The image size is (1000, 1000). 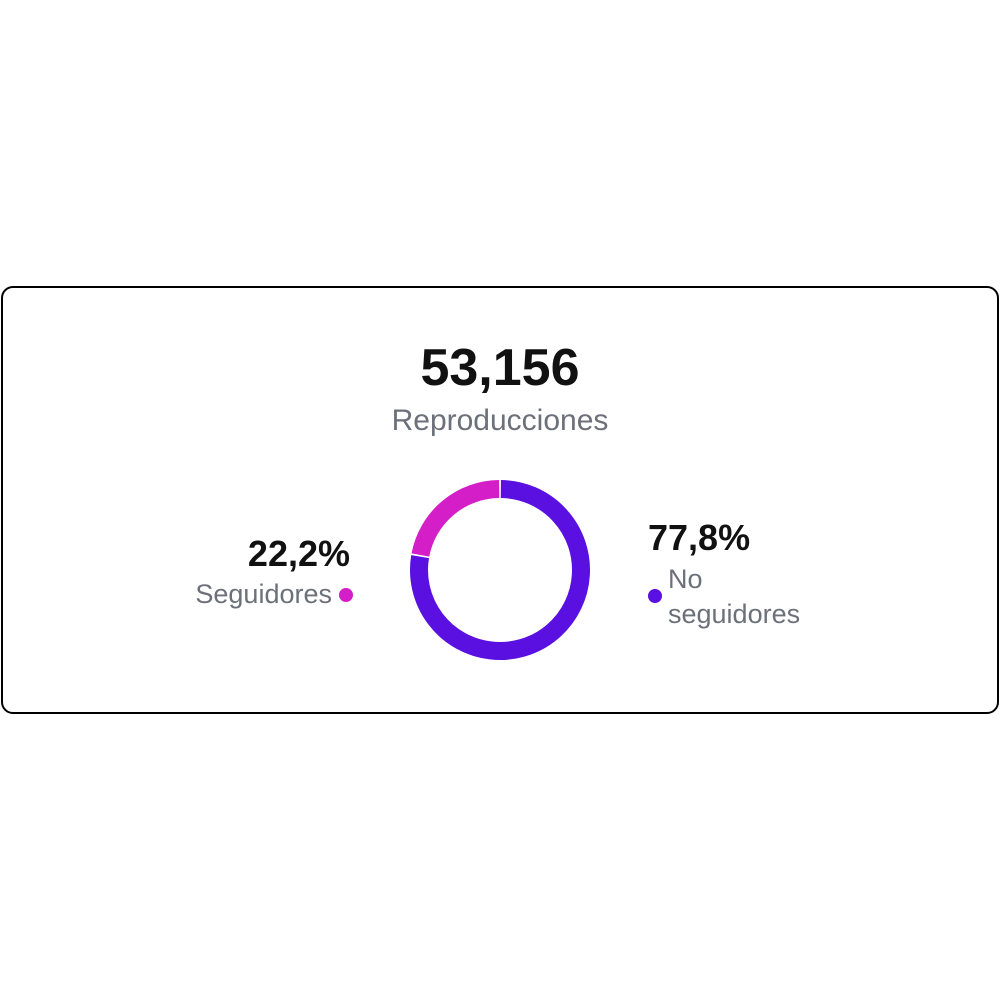 I want to click on legend-label: Seguidores, so click(x=263, y=594).